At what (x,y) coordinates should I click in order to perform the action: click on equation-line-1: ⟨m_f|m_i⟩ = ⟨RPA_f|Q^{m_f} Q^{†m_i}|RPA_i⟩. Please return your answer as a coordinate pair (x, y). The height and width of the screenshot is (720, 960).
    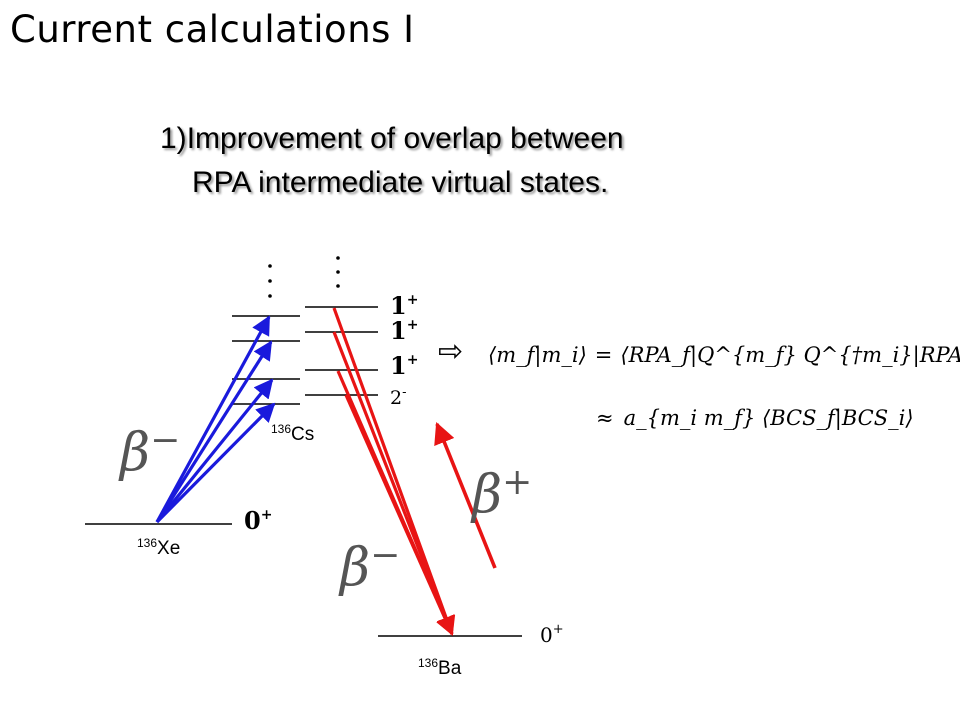
    Looking at the image, I should click on (724, 355).